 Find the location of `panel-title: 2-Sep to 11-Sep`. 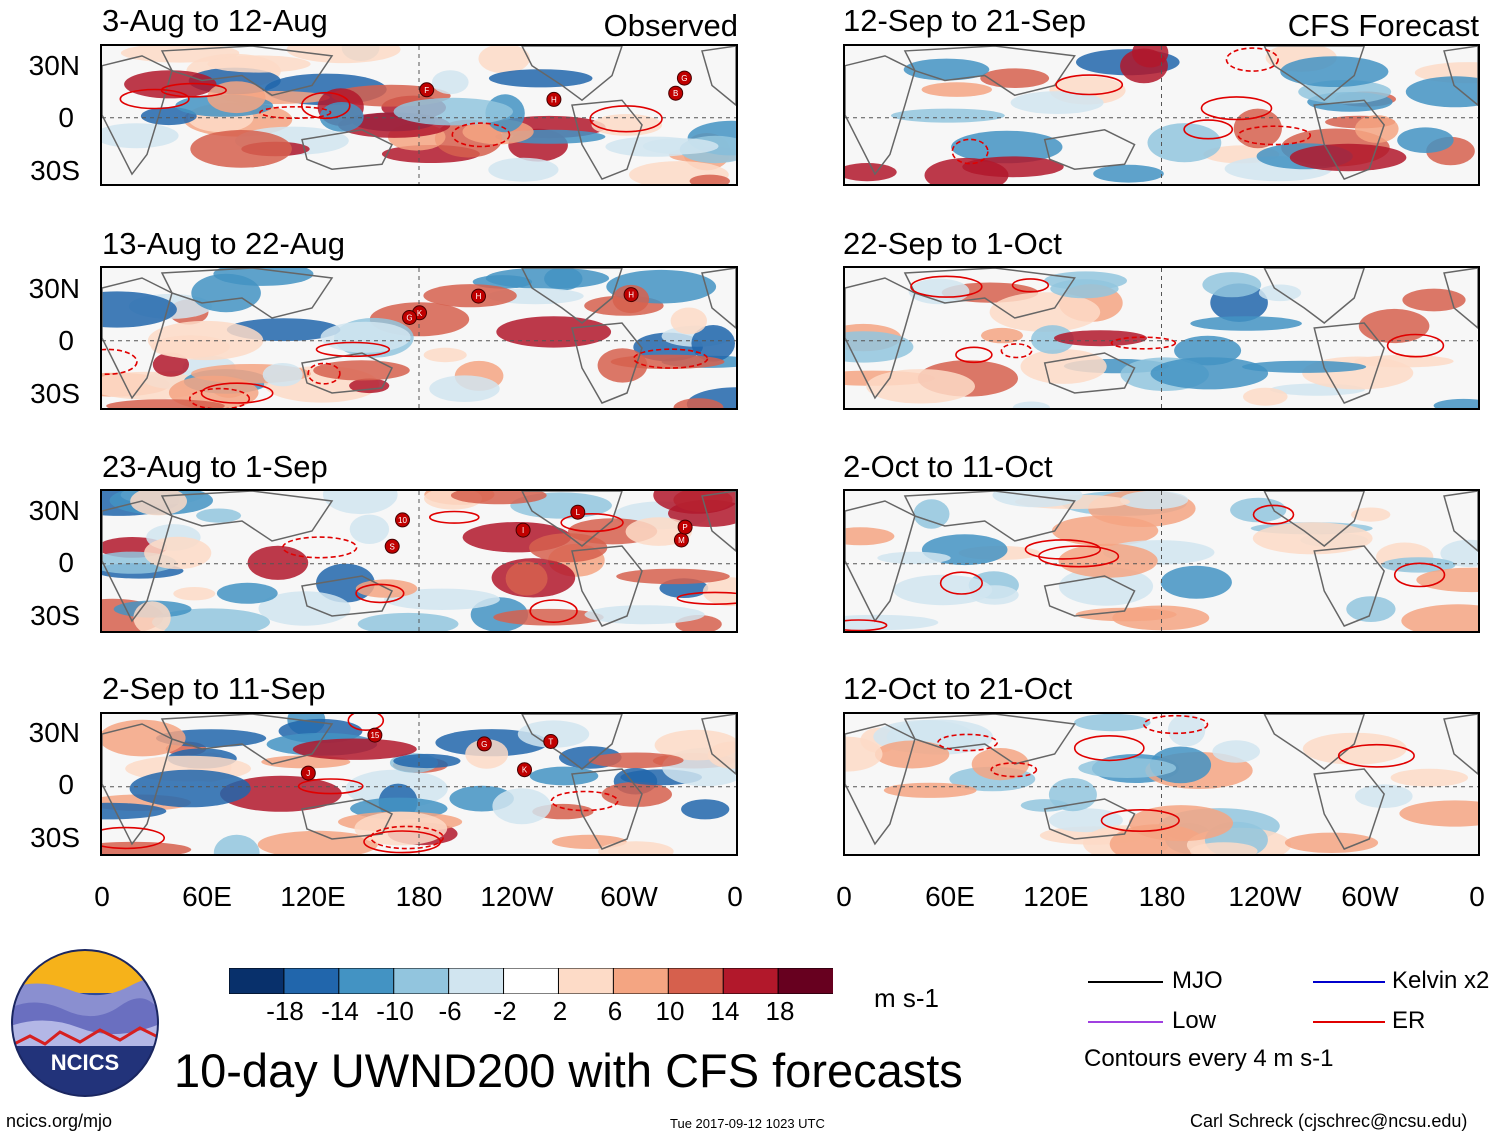

panel-title: 2-Sep to 11-Sep is located at coordinates (214, 688).